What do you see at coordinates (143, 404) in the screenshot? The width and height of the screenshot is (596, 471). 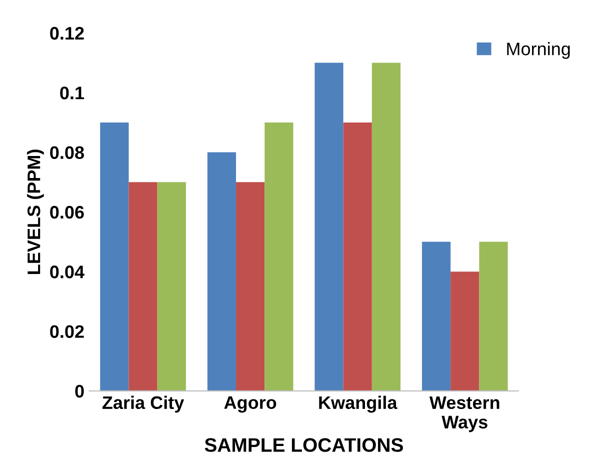 I see `x-tick-label: Zaria City` at bounding box center [143, 404].